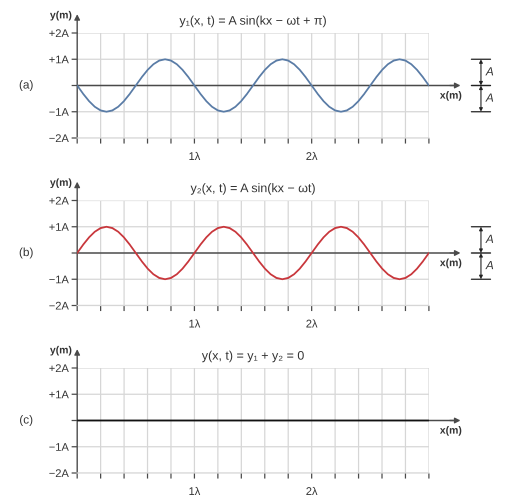  What do you see at coordinates (252, 22) in the screenshot?
I see `chart-title: y₁(x, t) = A sin(kx − ωt + π)` at bounding box center [252, 22].